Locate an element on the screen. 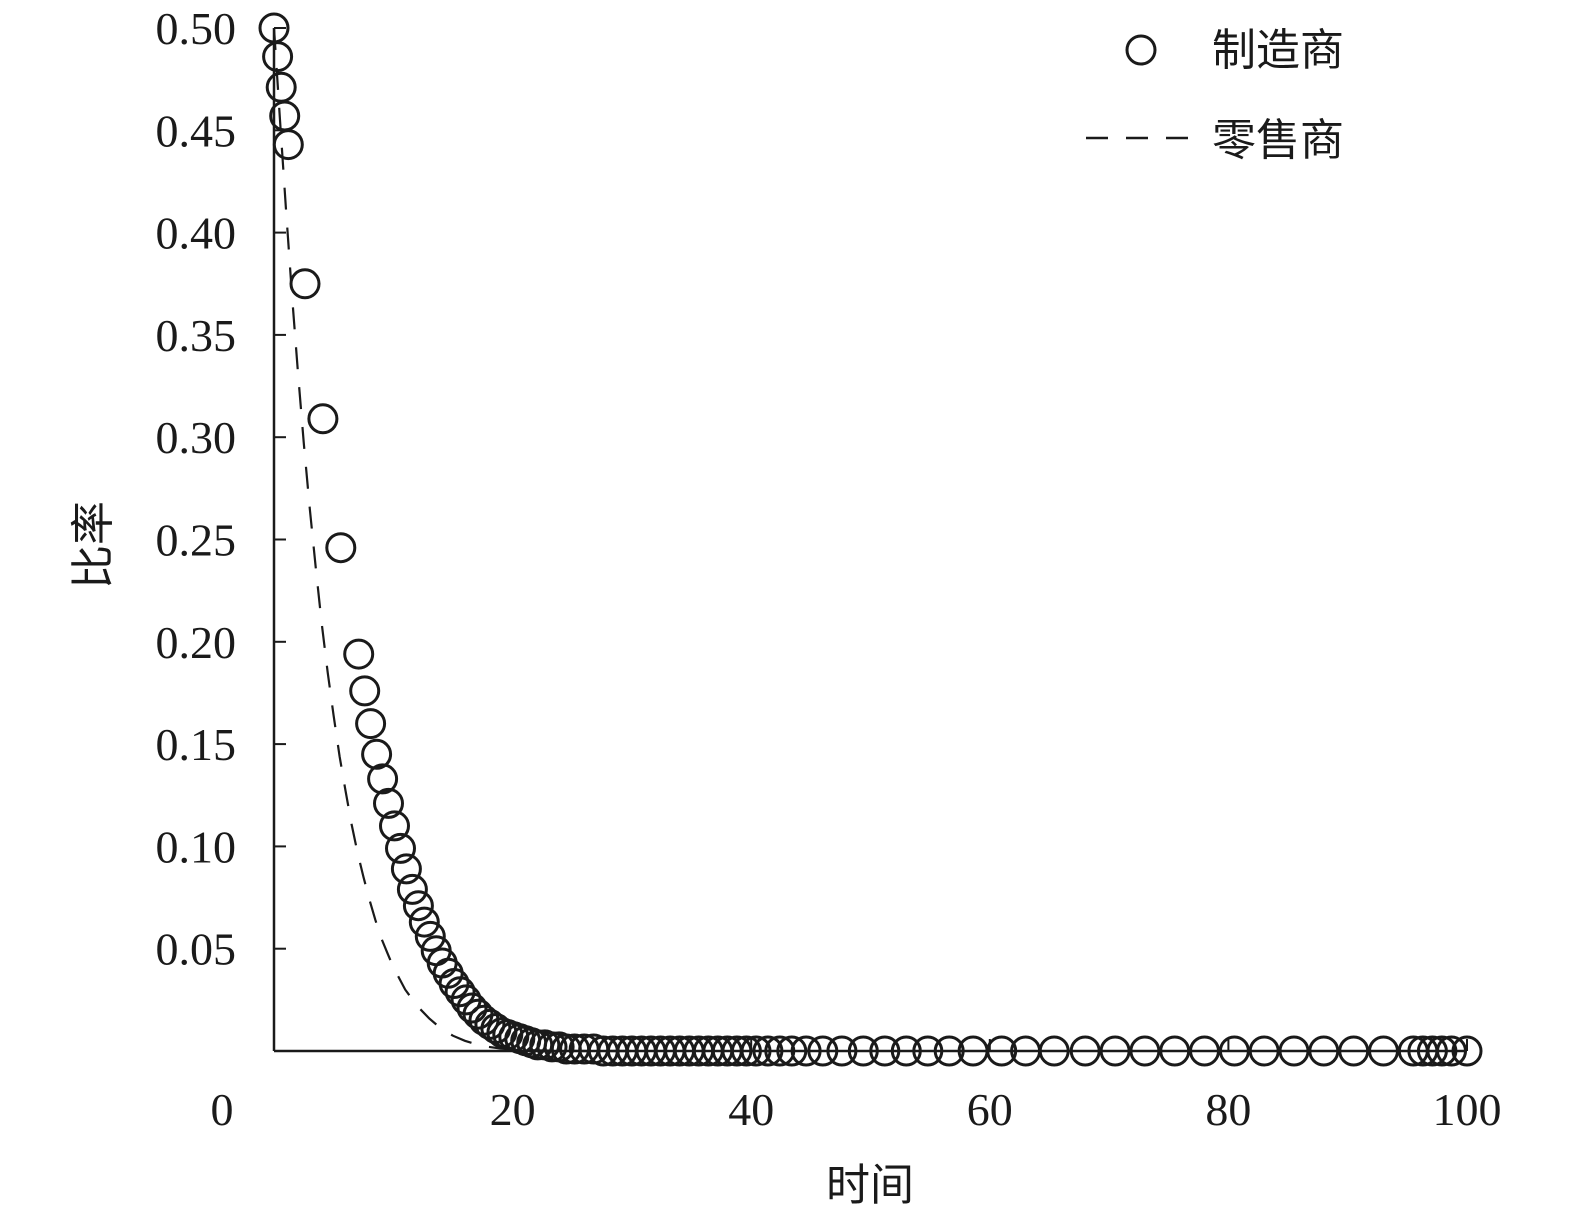 This screenshot has width=1575, height=1217. y-tick-label: 0.10 is located at coordinates (196, 846).